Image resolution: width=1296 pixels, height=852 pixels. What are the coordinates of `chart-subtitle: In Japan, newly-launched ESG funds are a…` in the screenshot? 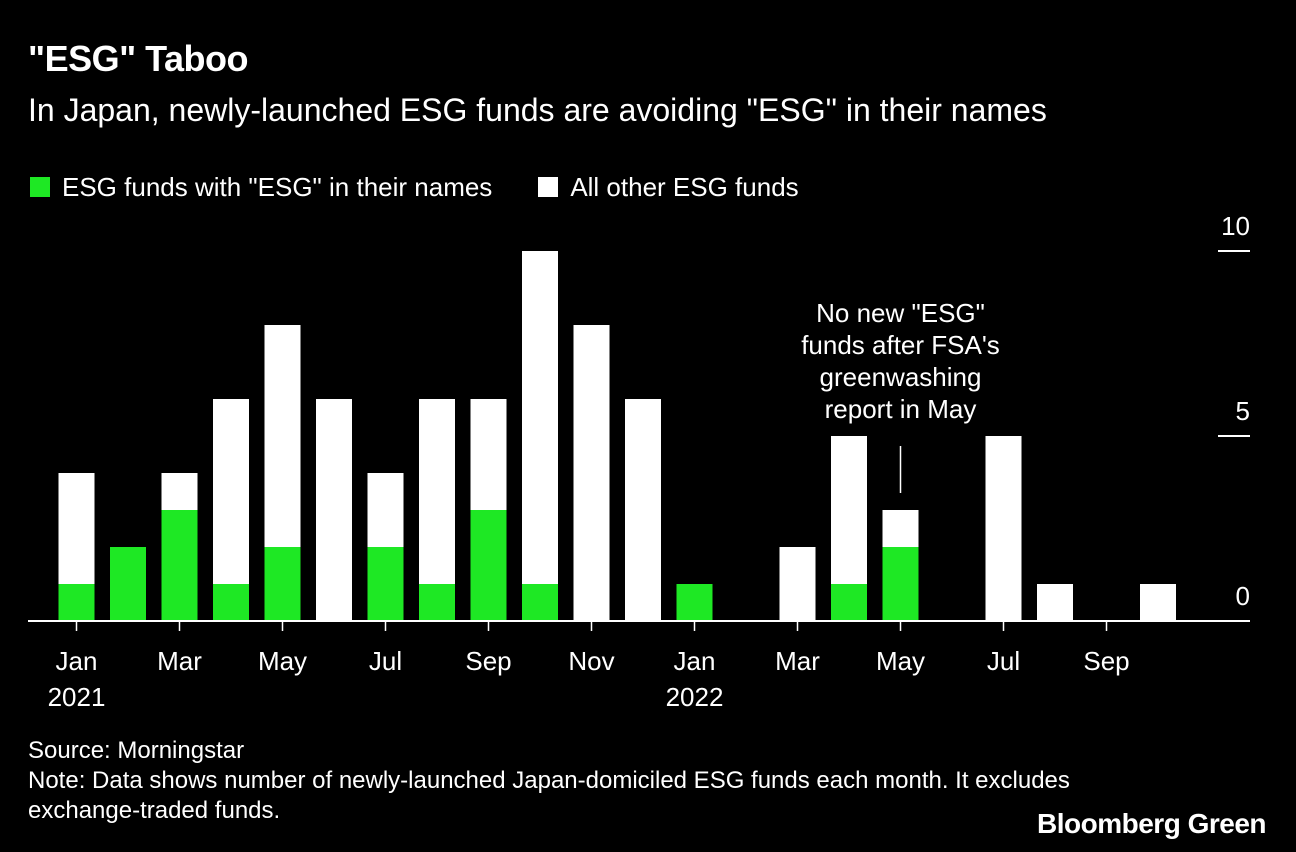 It's located at (537, 110).